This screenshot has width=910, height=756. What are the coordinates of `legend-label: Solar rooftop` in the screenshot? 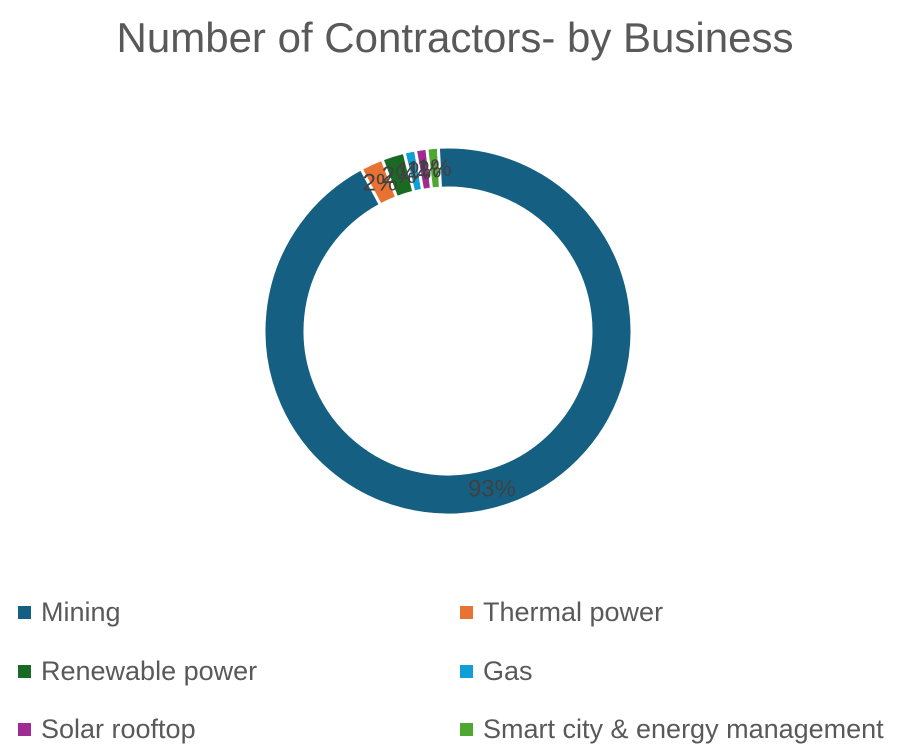 It's located at (118, 728).